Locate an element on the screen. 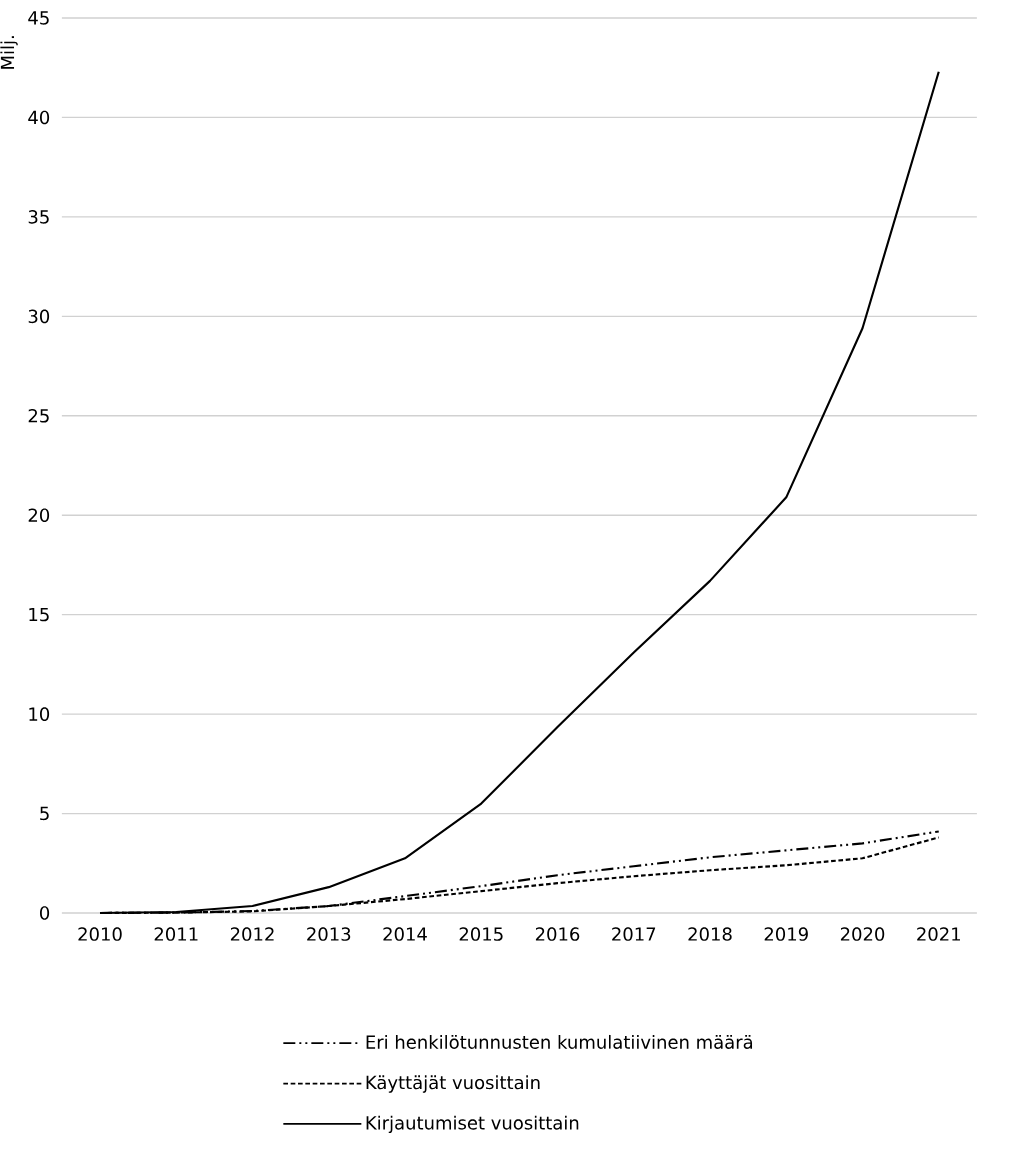 The width and height of the screenshot is (1022, 1166). y-tick-label: 0 is located at coordinates (45, 913).